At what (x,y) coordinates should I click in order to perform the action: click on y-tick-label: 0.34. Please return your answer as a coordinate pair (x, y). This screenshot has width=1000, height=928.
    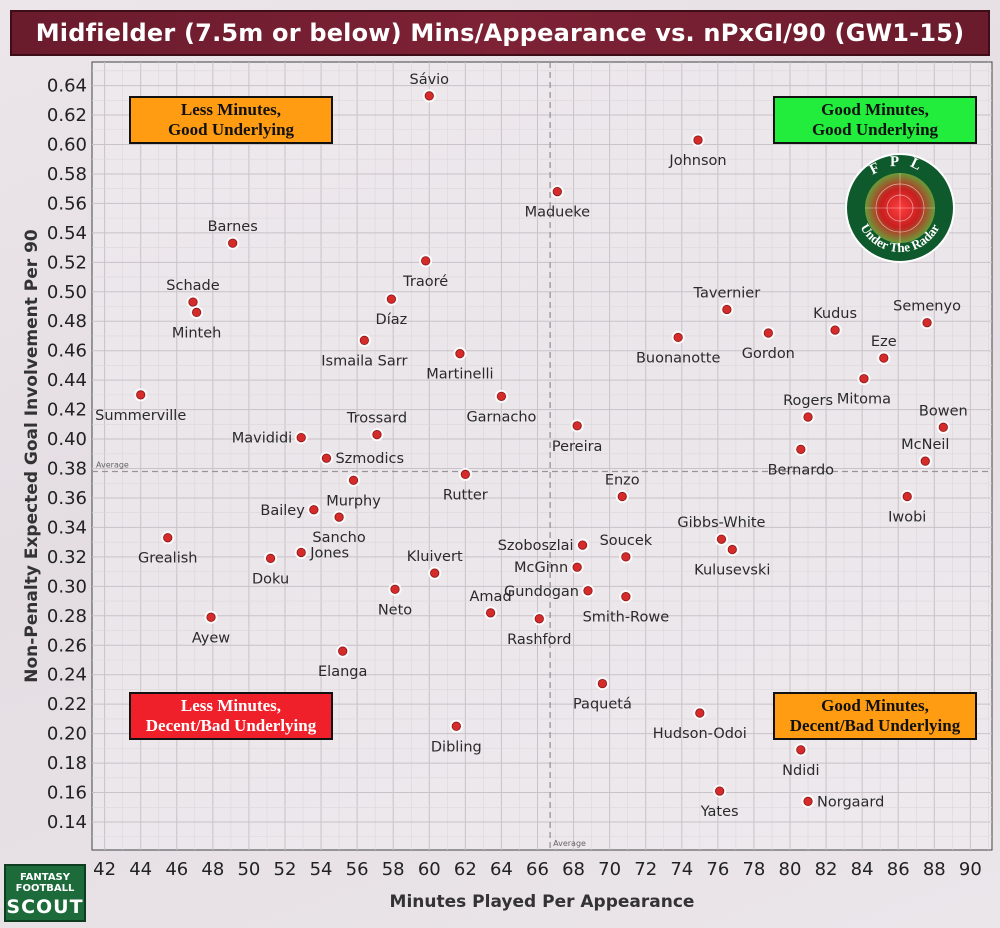
    Looking at the image, I should click on (67, 527).